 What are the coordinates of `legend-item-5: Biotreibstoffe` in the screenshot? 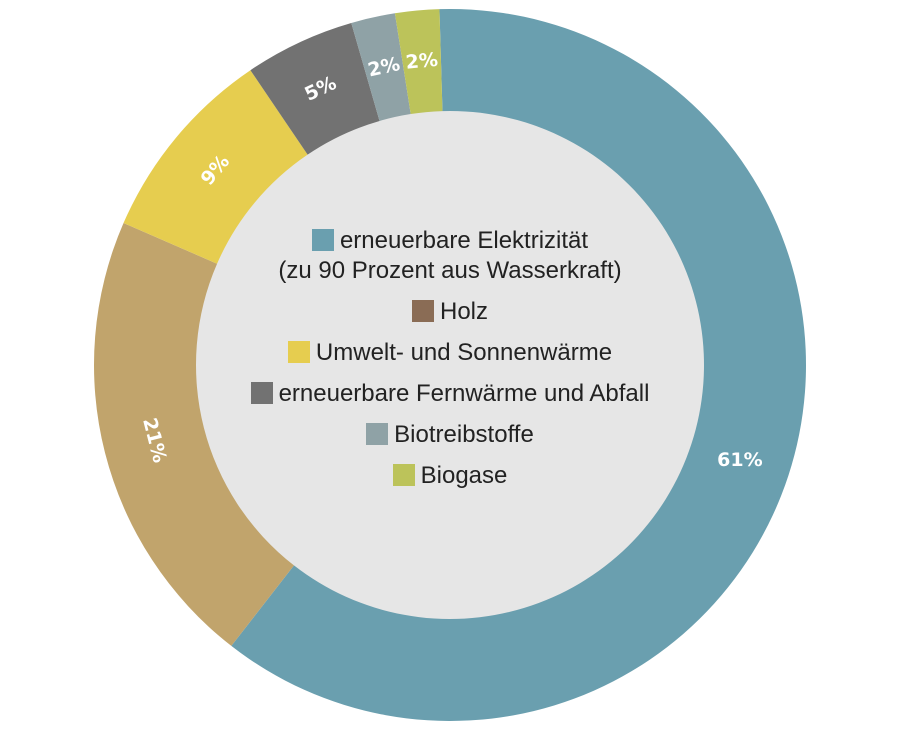 It's located at (450, 435).